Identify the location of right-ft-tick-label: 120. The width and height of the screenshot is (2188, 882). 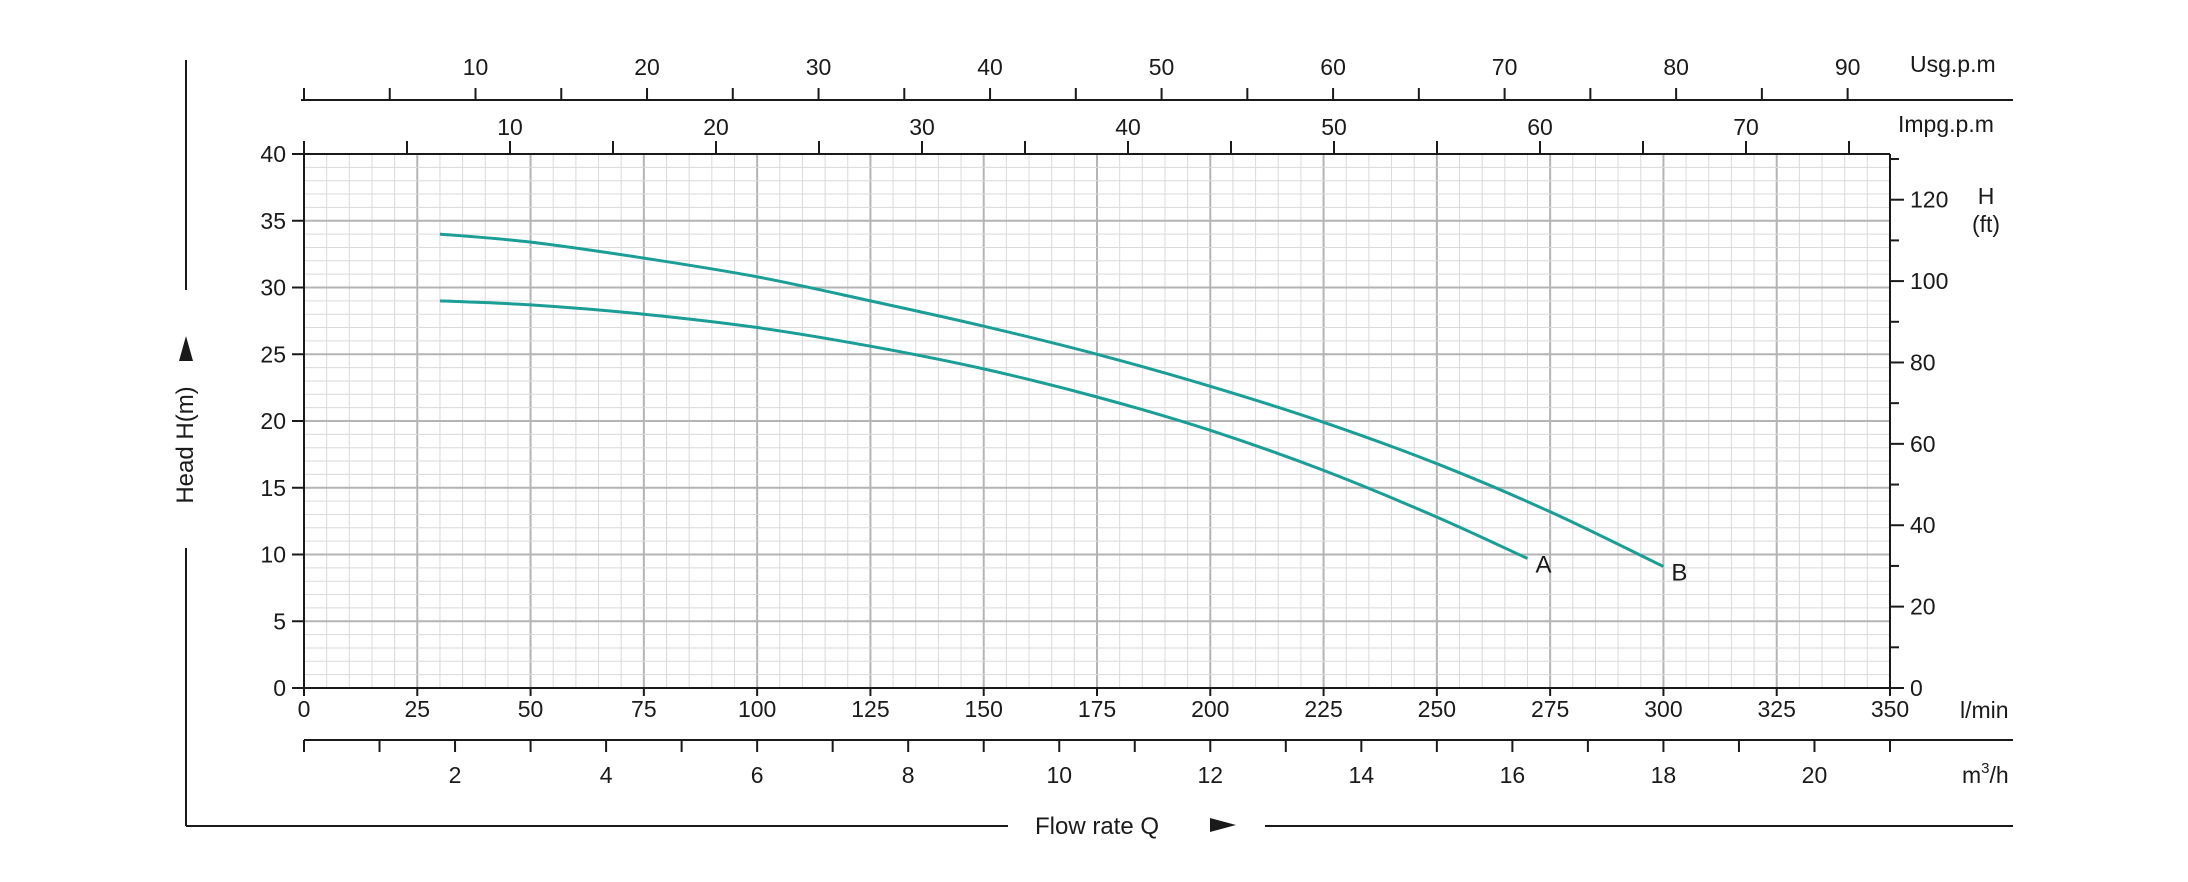
(1929, 200).